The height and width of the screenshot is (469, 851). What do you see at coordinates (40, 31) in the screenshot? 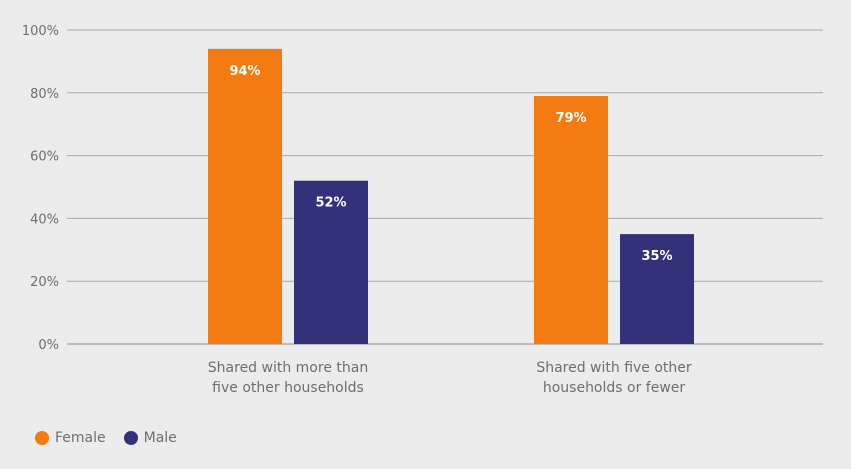
I see `y-tick-label: 100%` at bounding box center [40, 31].